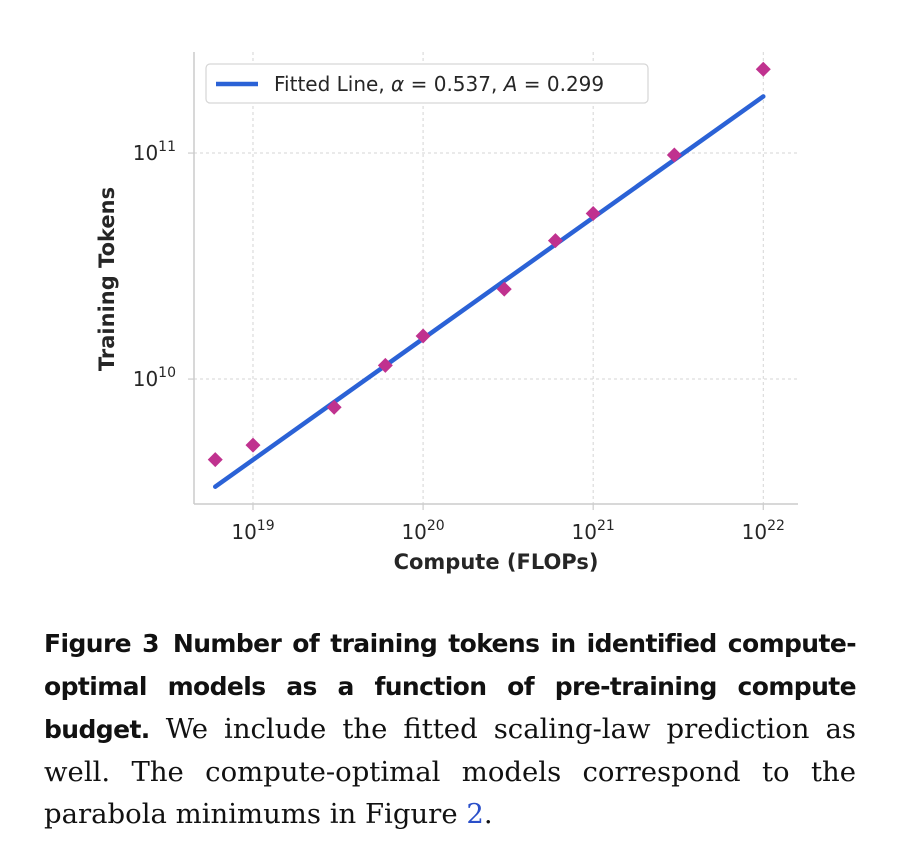 The height and width of the screenshot is (845, 897). I want to click on x-tick-exponent: 19, so click(266, 526).